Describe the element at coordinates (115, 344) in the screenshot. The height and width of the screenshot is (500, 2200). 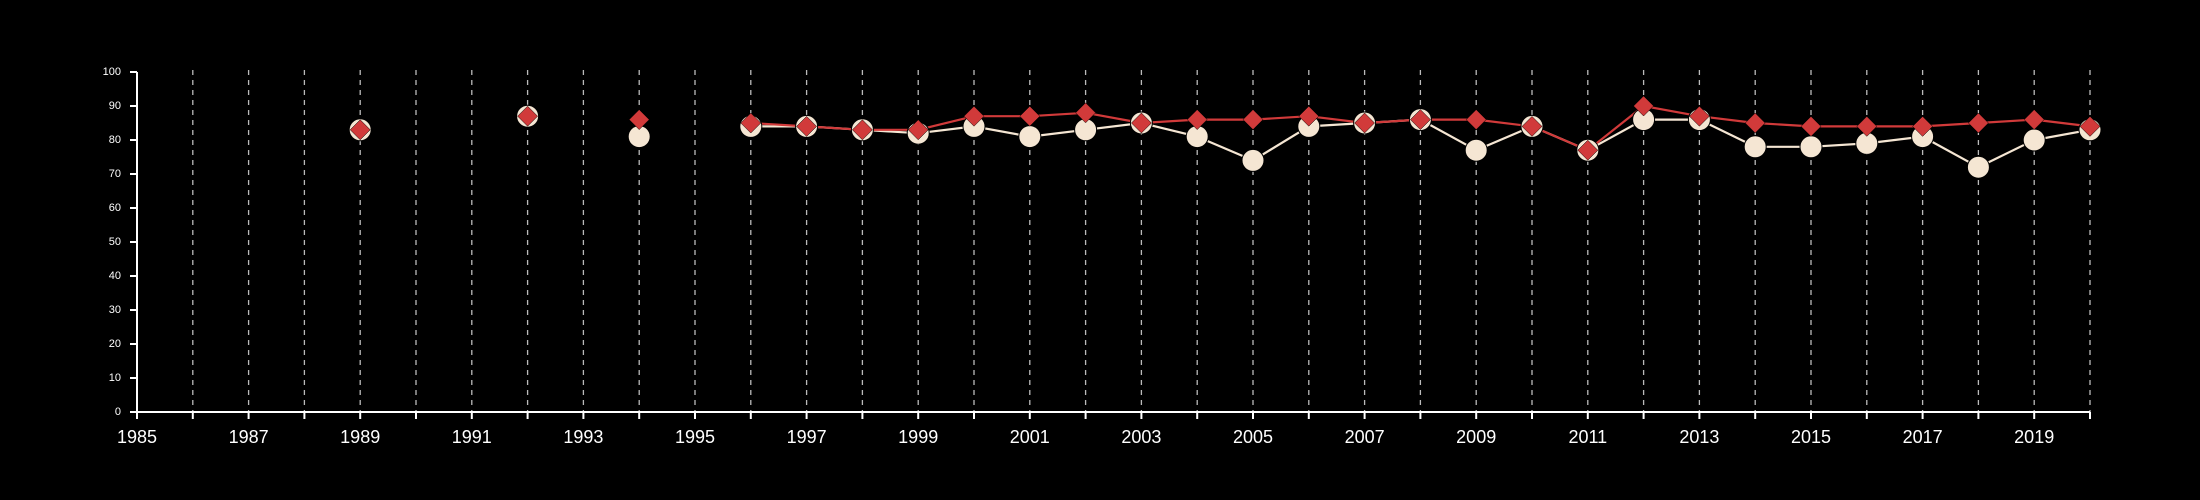
I see `y-tick-label: 20` at that location.